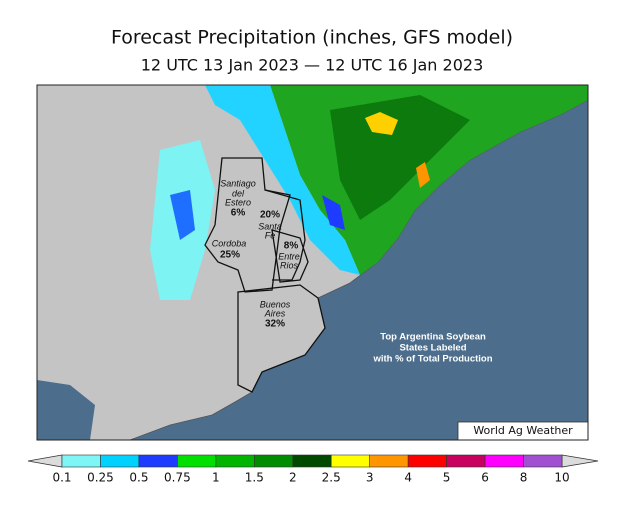 This screenshot has height=512, width=624. Describe the element at coordinates (275, 304) in the screenshot. I see `state-name: Buenos` at that location.